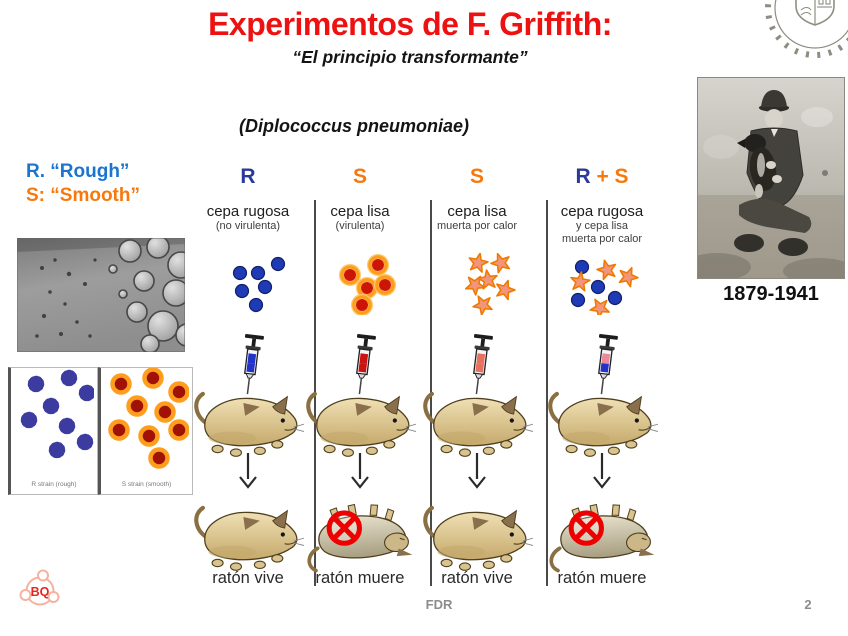 Image resolution: width=848 pixels, height=636 pixels. I want to click on s-panel-caption: S strain (smooth), so click(146, 484).